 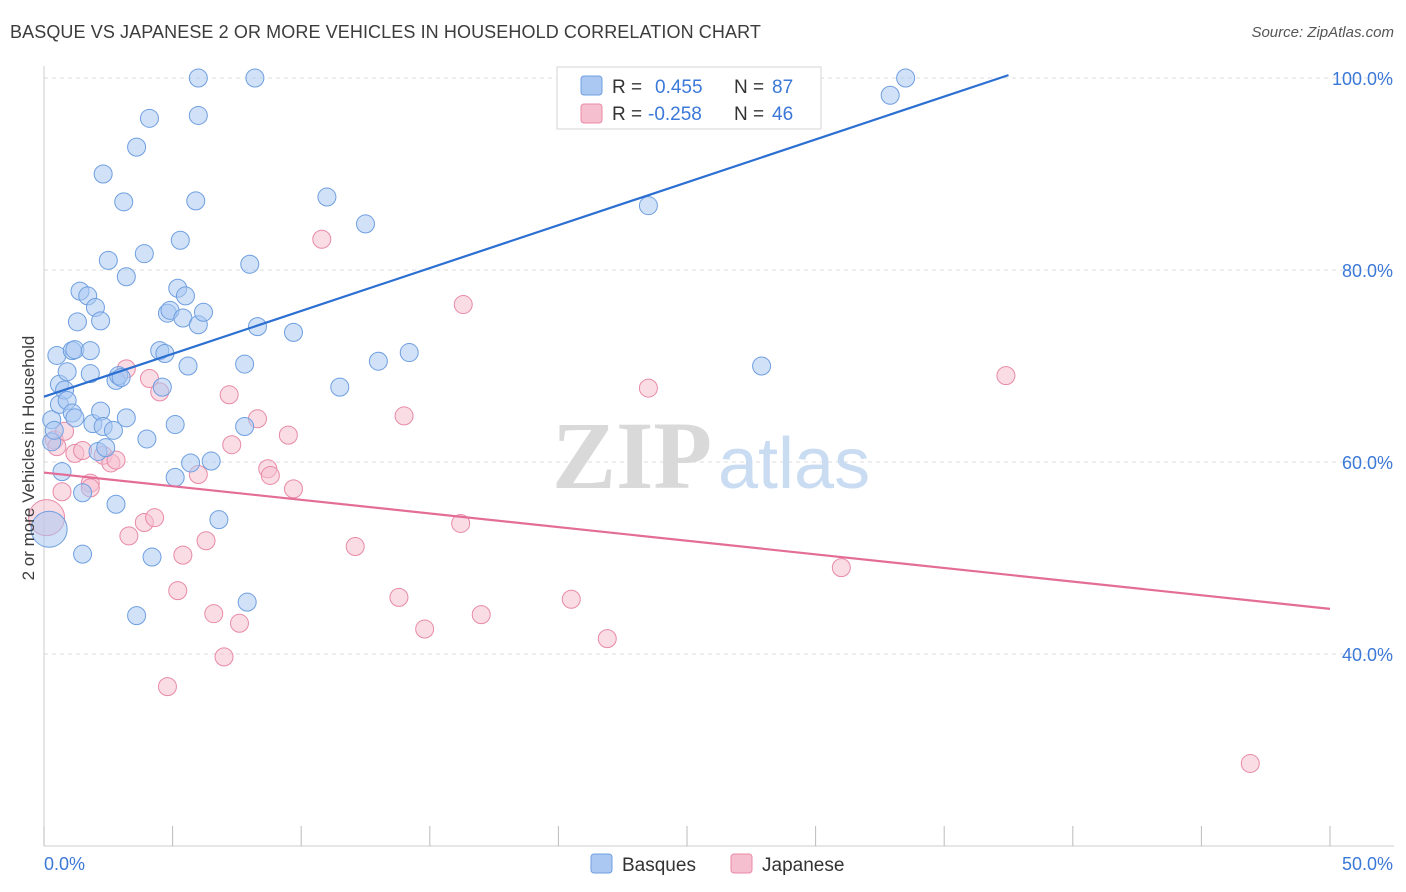 What do you see at coordinates (659, 865) in the screenshot?
I see `legend-basques-label: Basques` at bounding box center [659, 865].